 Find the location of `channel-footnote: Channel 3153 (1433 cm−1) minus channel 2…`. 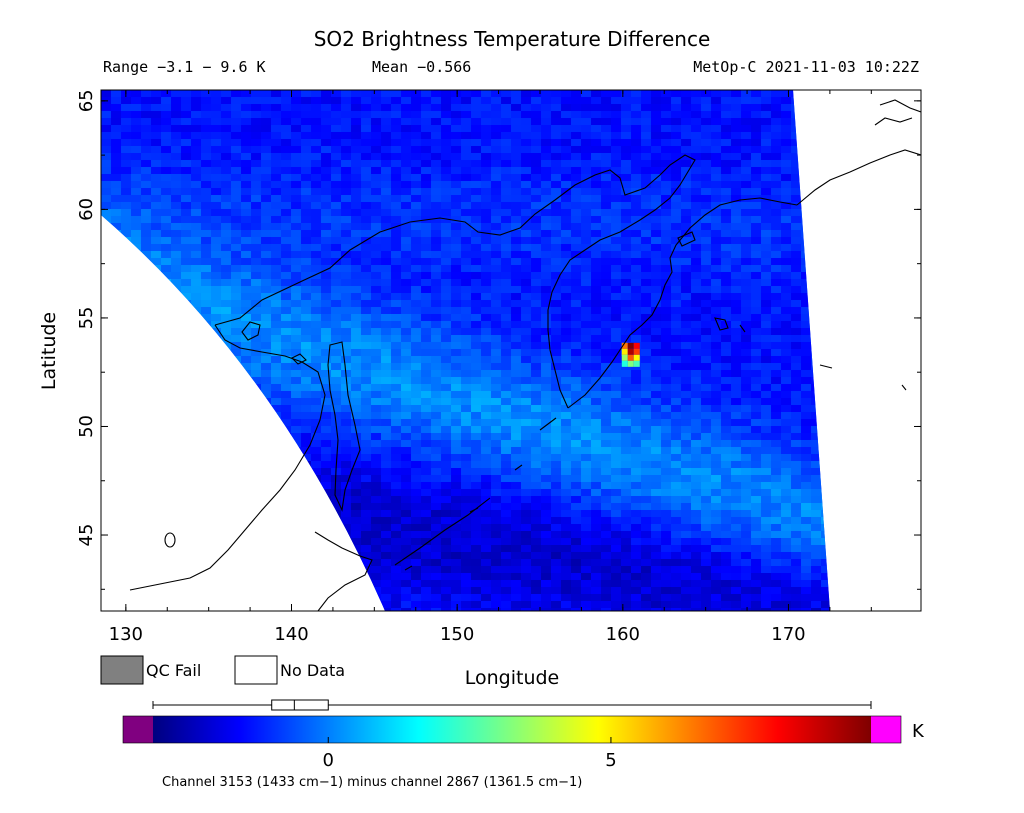

channel-footnote: Channel 3153 (1433 cm−1) minus channel 2… is located at coordinates (372, 782).